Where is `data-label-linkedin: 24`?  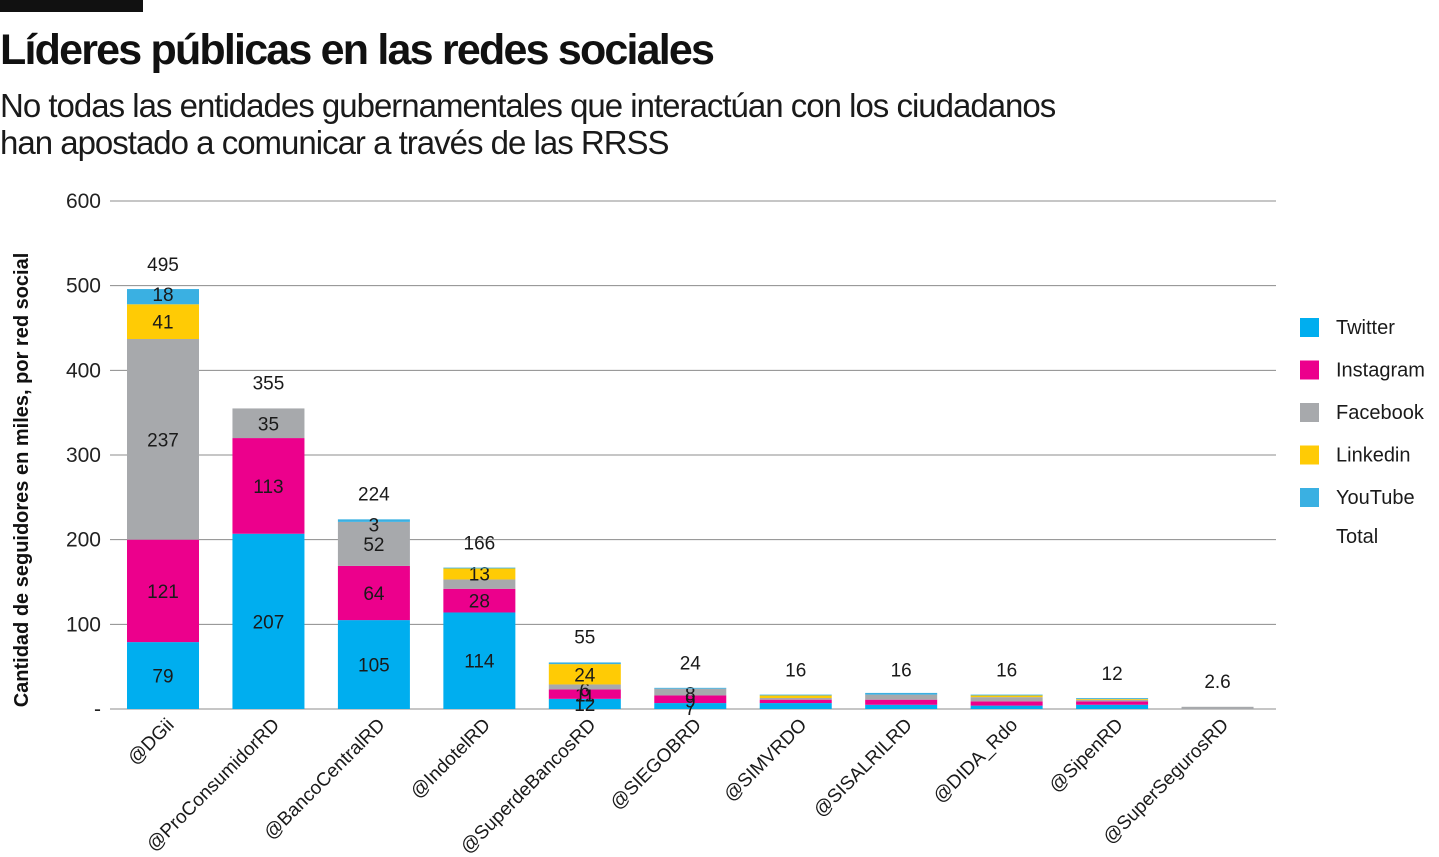
data-label-linkedin: 24 is located at coordinates (585, 675).